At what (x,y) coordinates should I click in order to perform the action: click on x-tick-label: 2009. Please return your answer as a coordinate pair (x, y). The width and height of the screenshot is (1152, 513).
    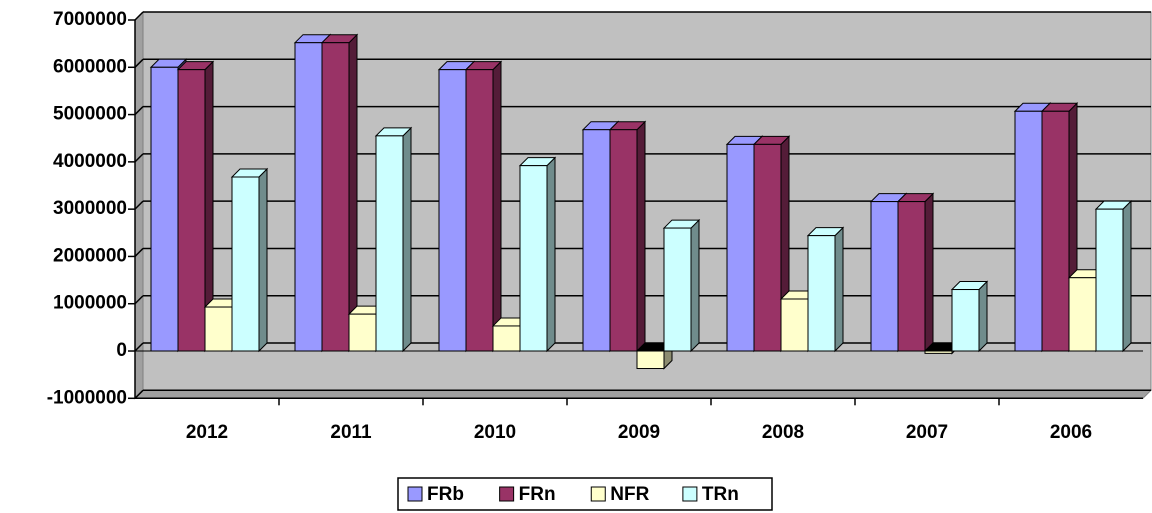
    Looking at the image, I should click on (639, 432).